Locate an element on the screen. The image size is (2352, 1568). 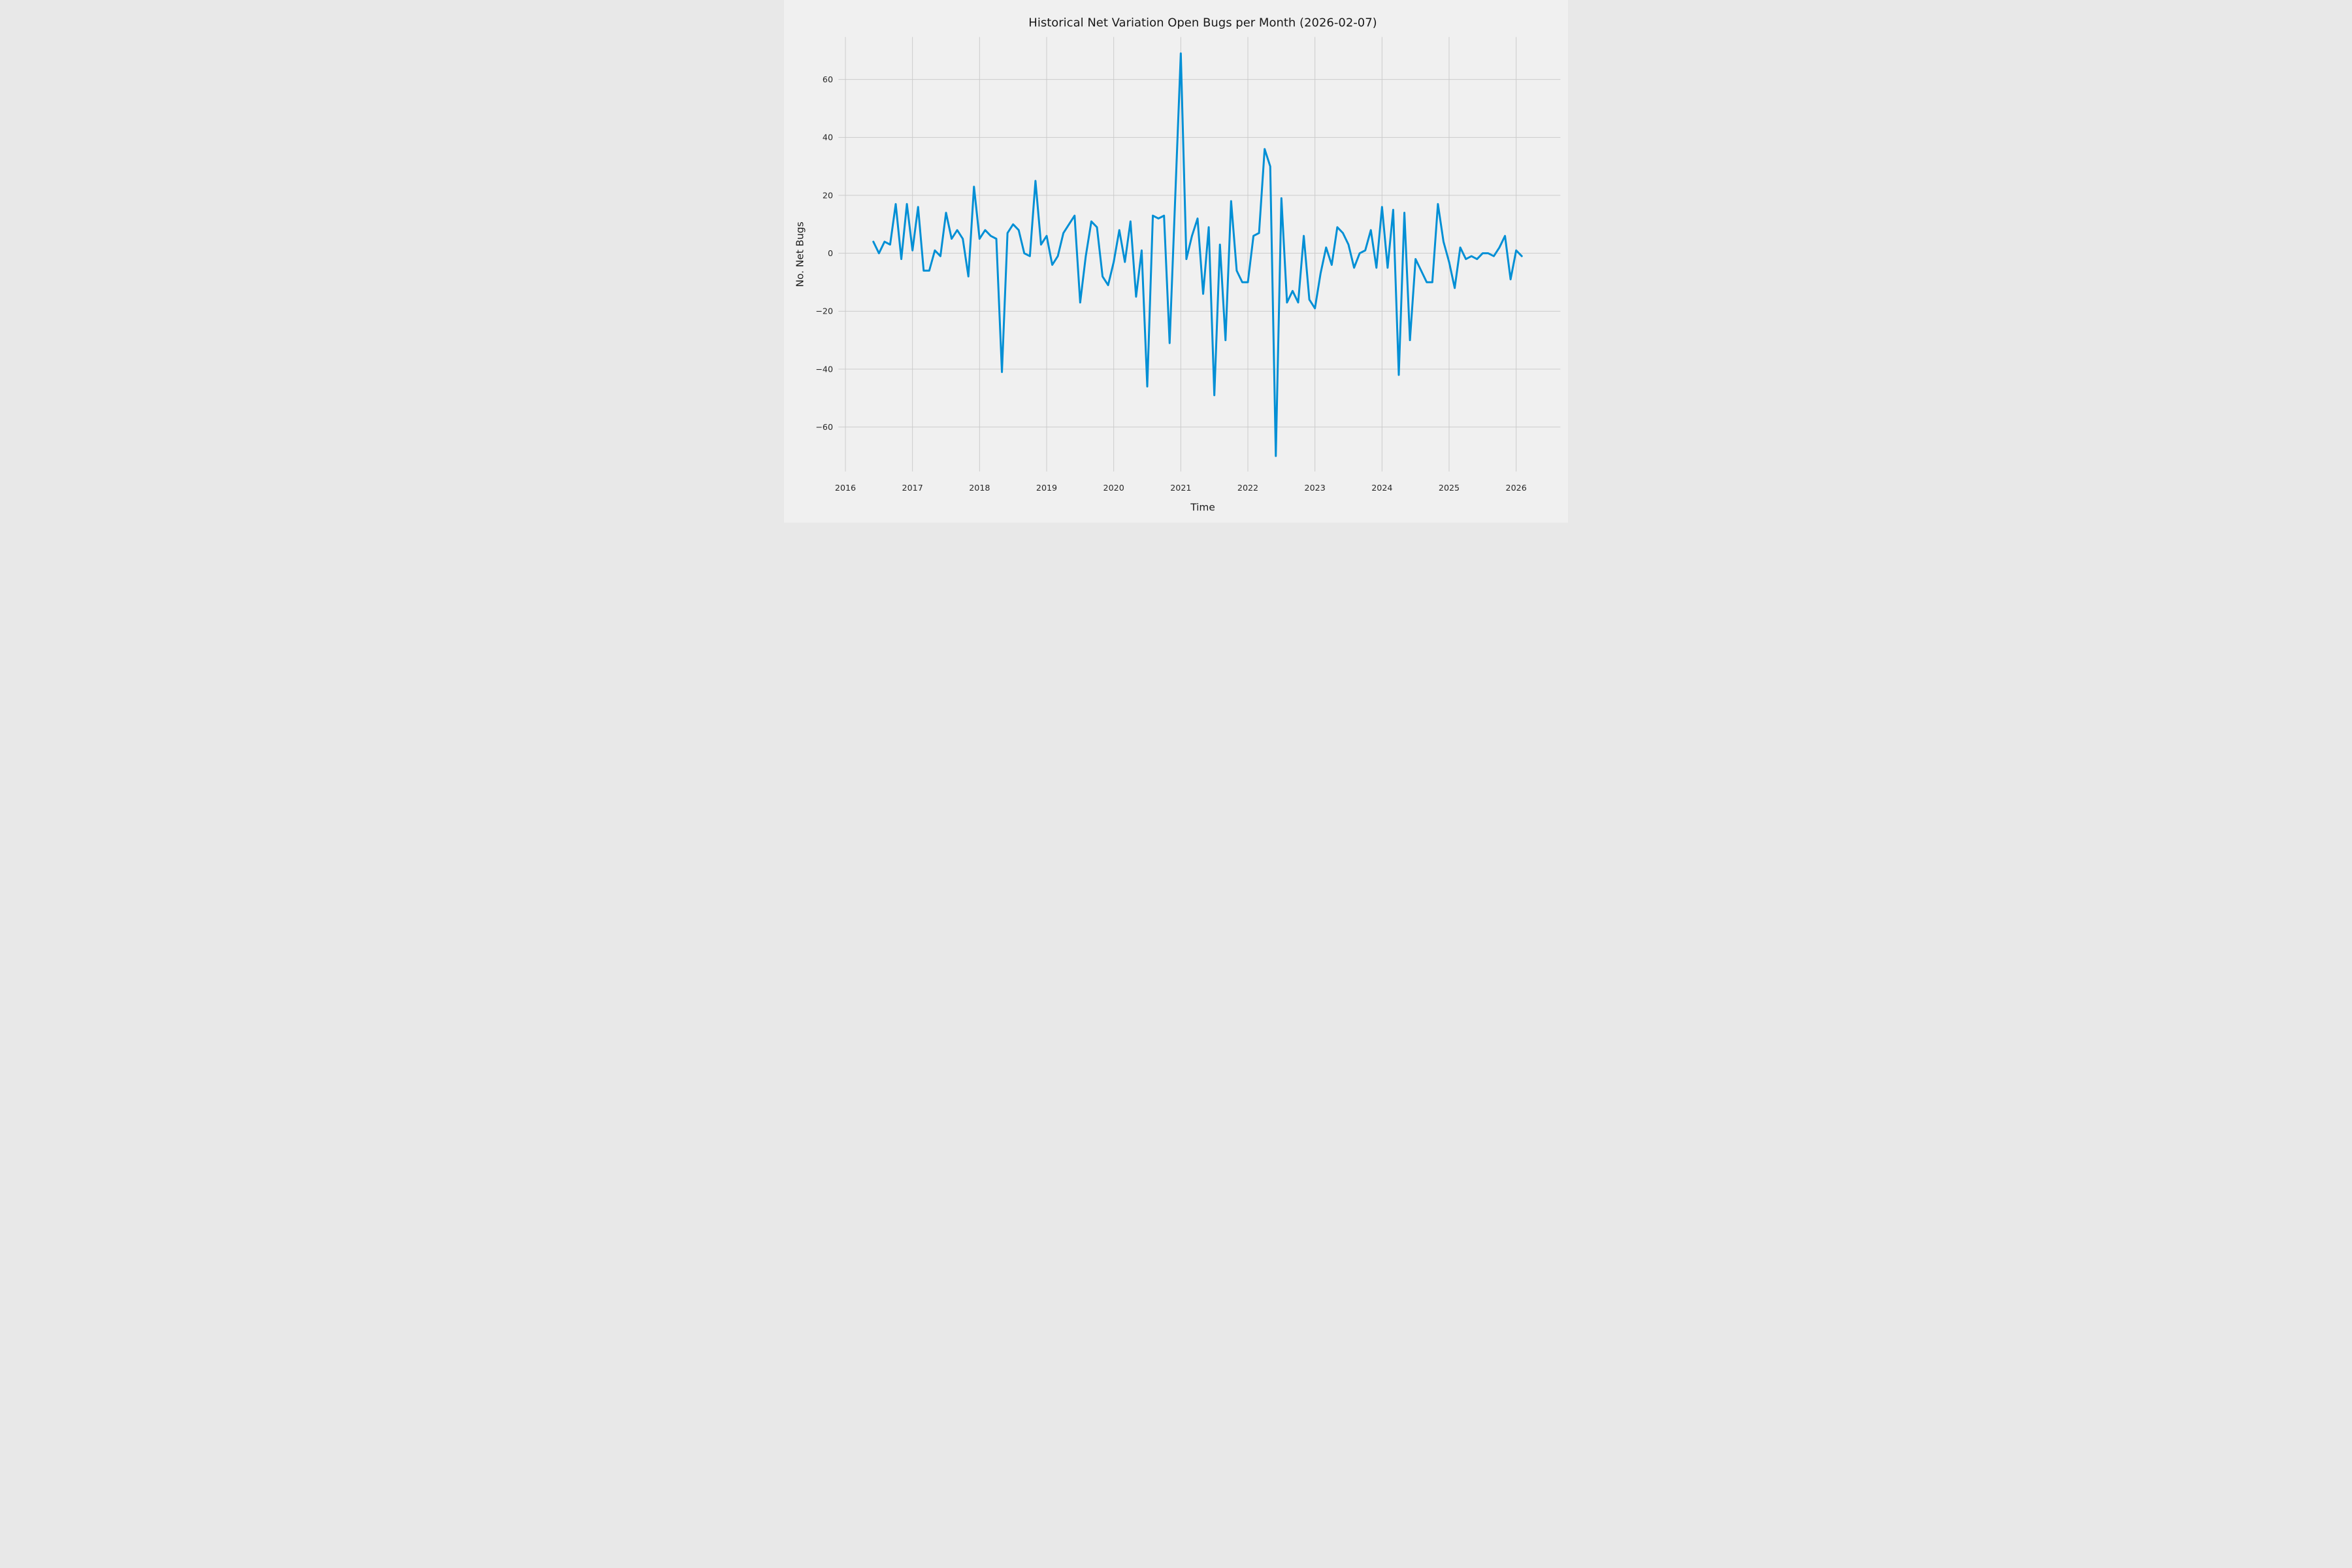
plot-background is located at coordinates (1176, 261).